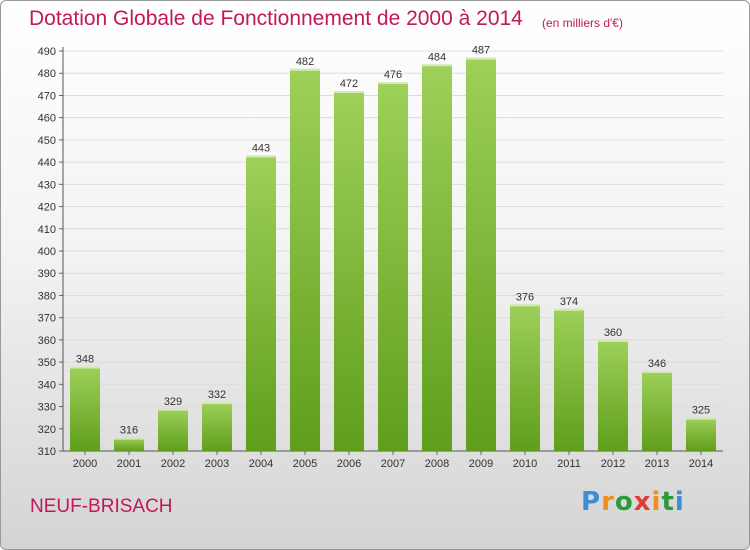  I want to click on y-tick-label: 330, so click(47, 408).